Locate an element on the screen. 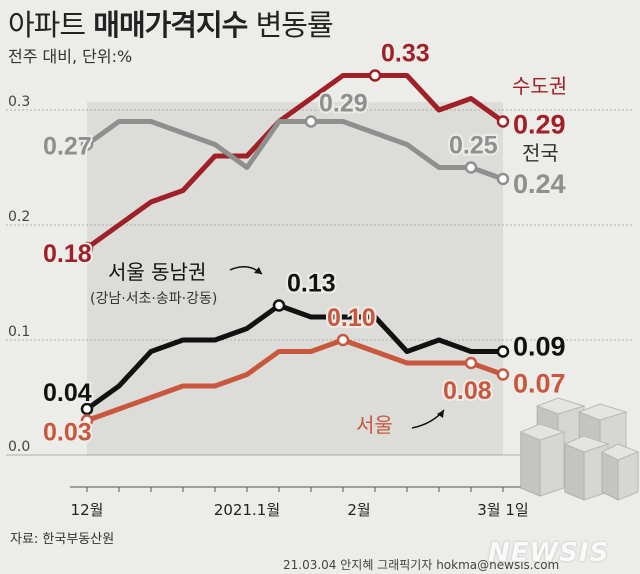 This screenshot has height=574, width=640. x-tick-label: 3월 1일 is located at coordinates (502, 510).